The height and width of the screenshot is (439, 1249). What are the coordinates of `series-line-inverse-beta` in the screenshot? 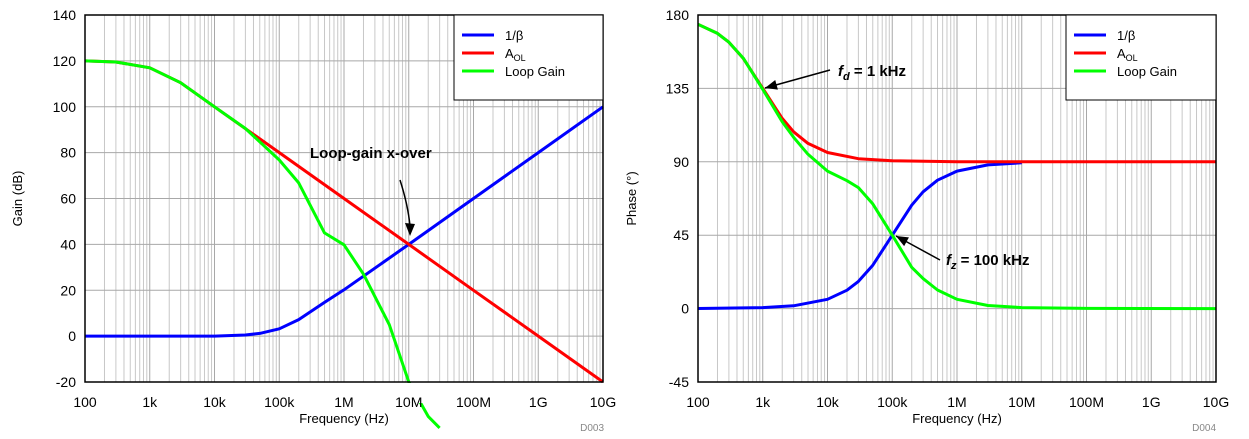 It's located at (859, 235).